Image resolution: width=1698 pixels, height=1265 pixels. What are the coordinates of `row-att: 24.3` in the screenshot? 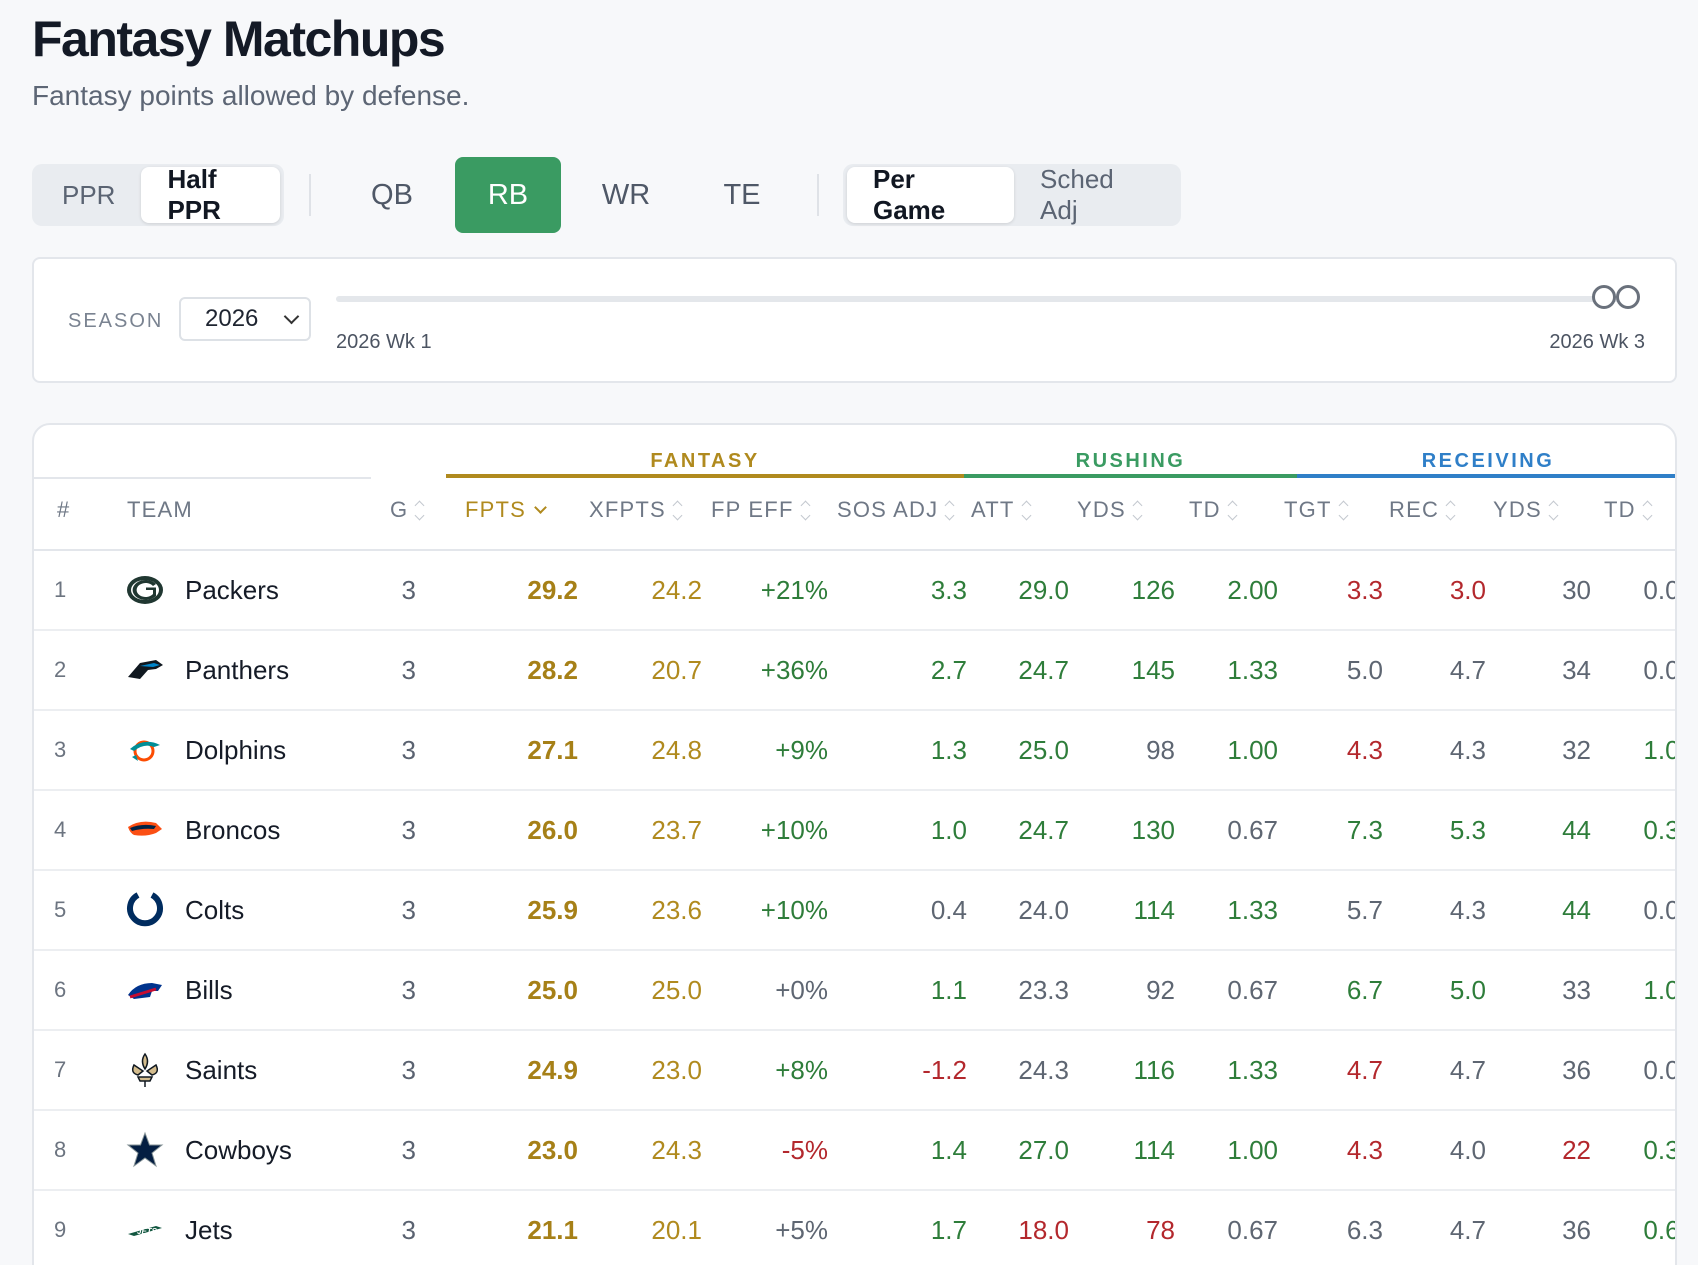 It's located at (1043, 1070).